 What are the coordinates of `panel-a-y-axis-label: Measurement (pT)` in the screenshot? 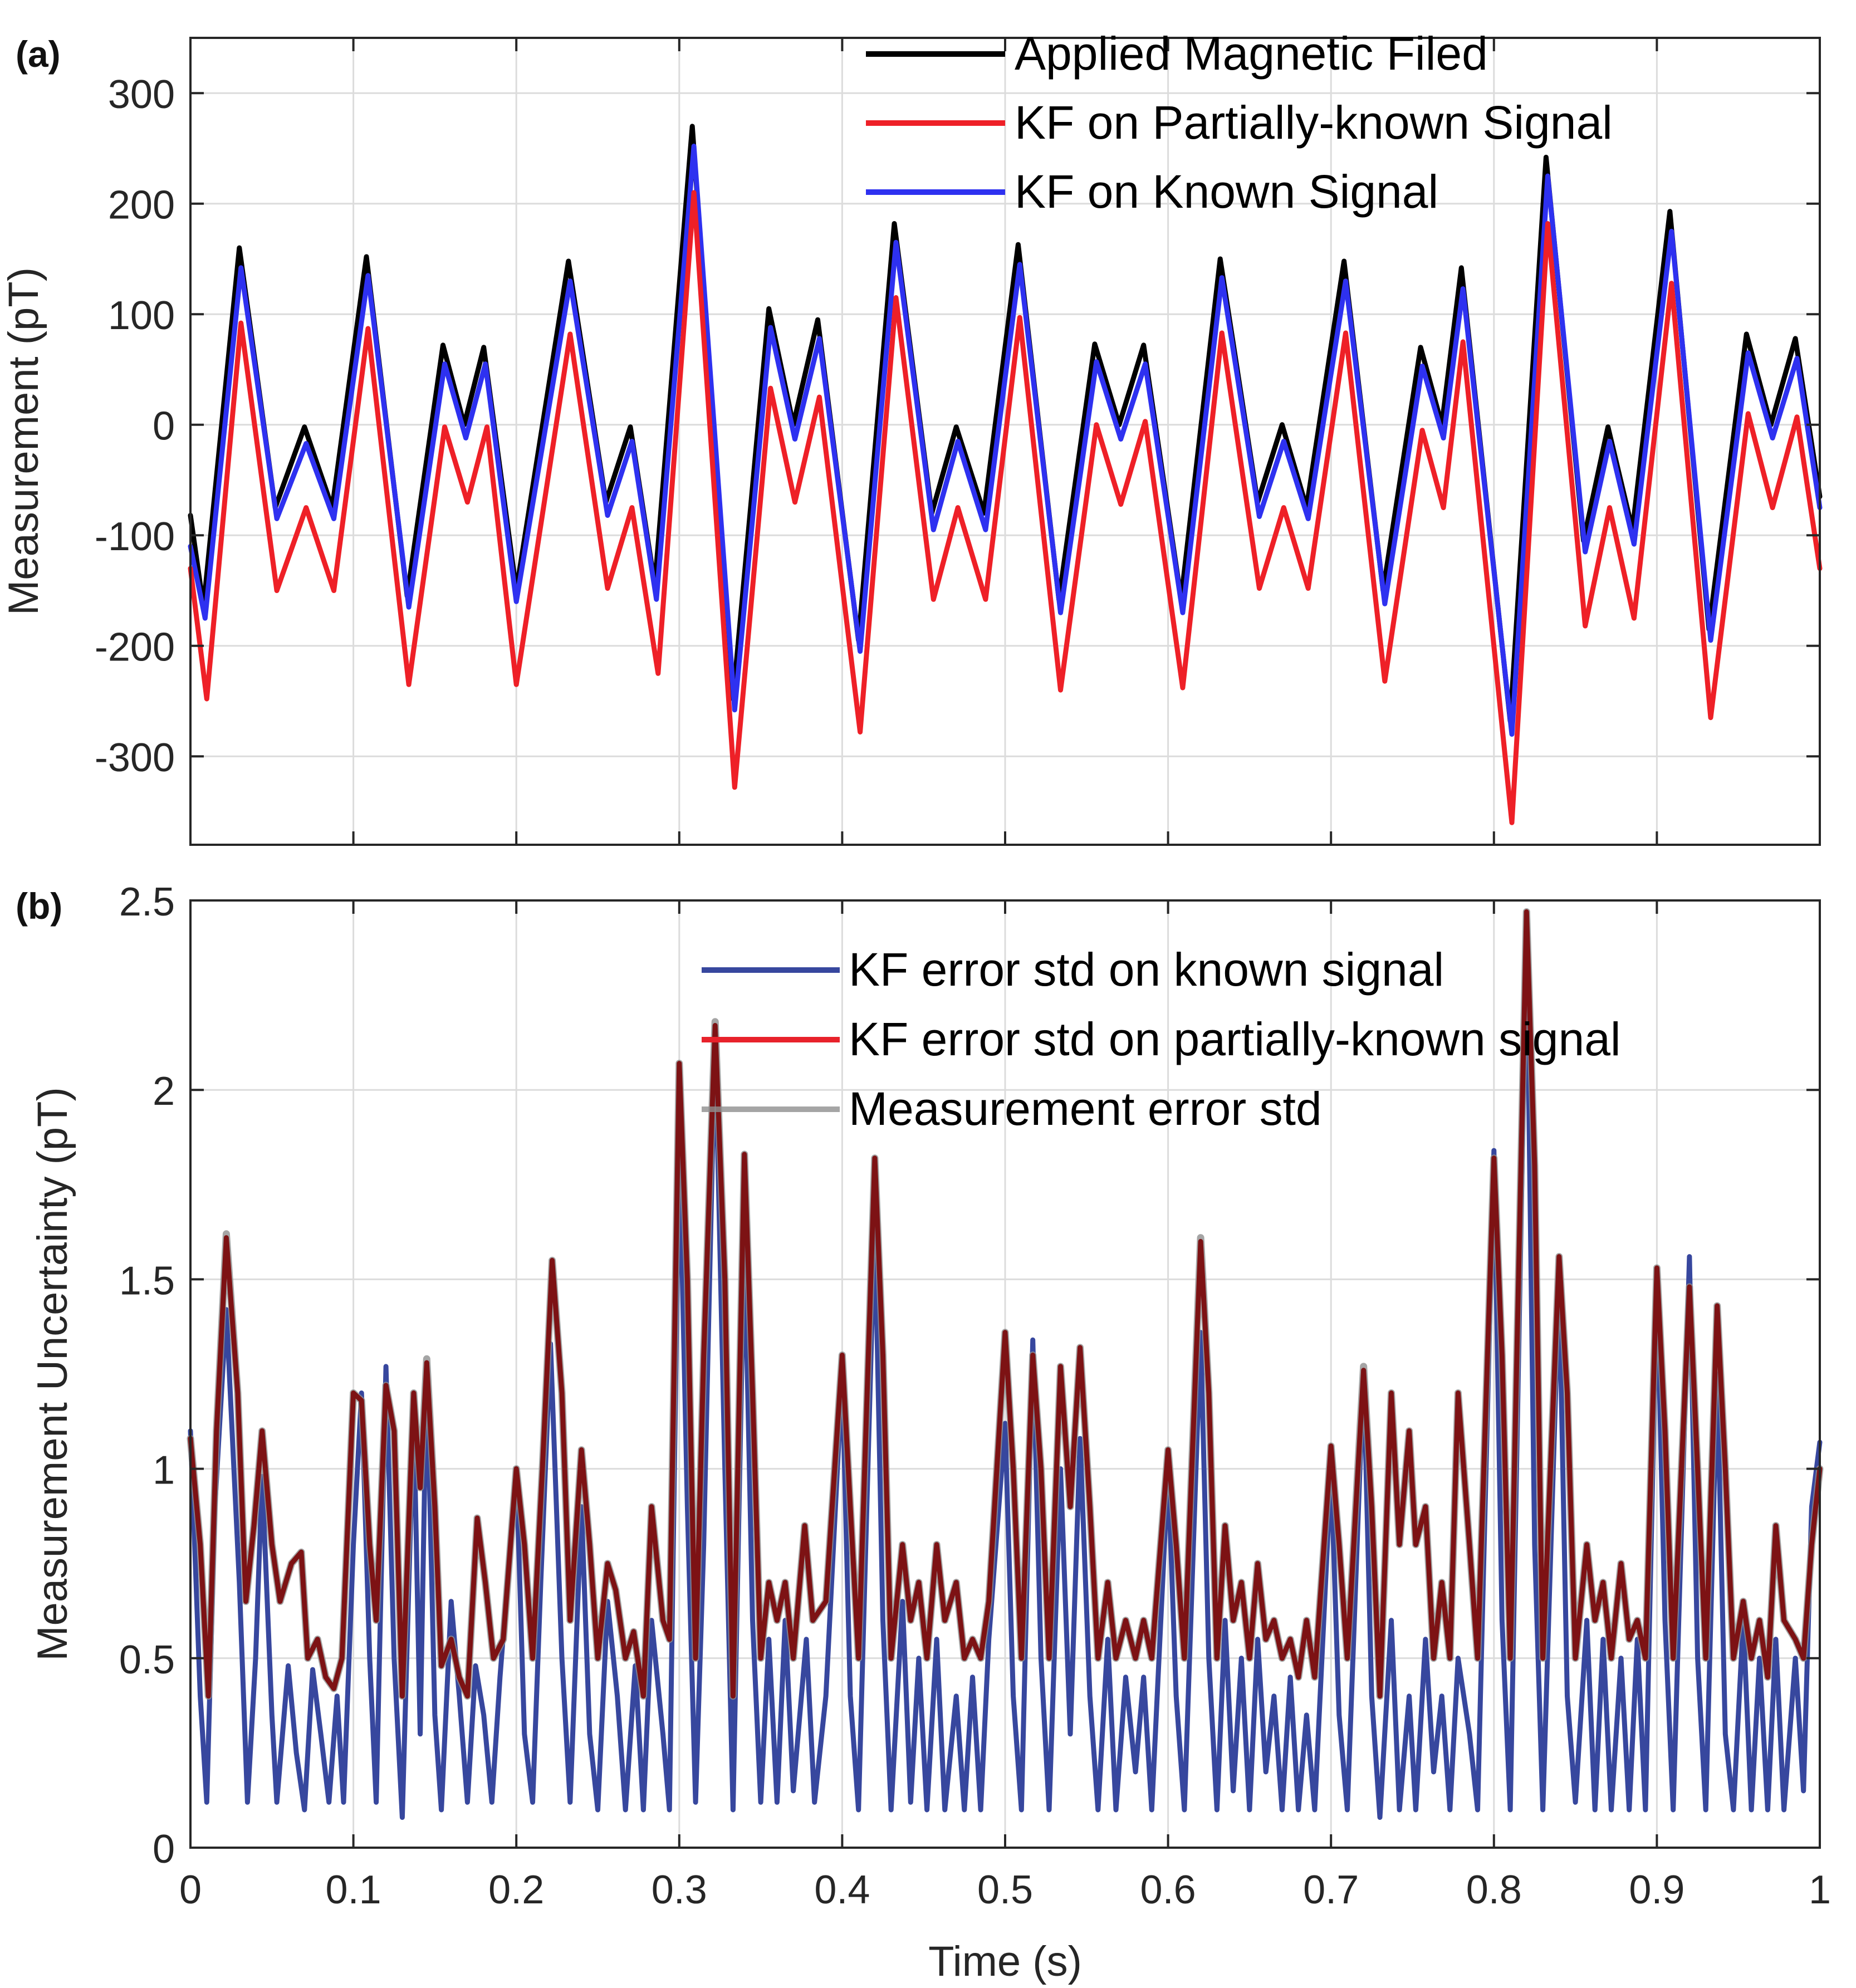 It's located at (23, 441).